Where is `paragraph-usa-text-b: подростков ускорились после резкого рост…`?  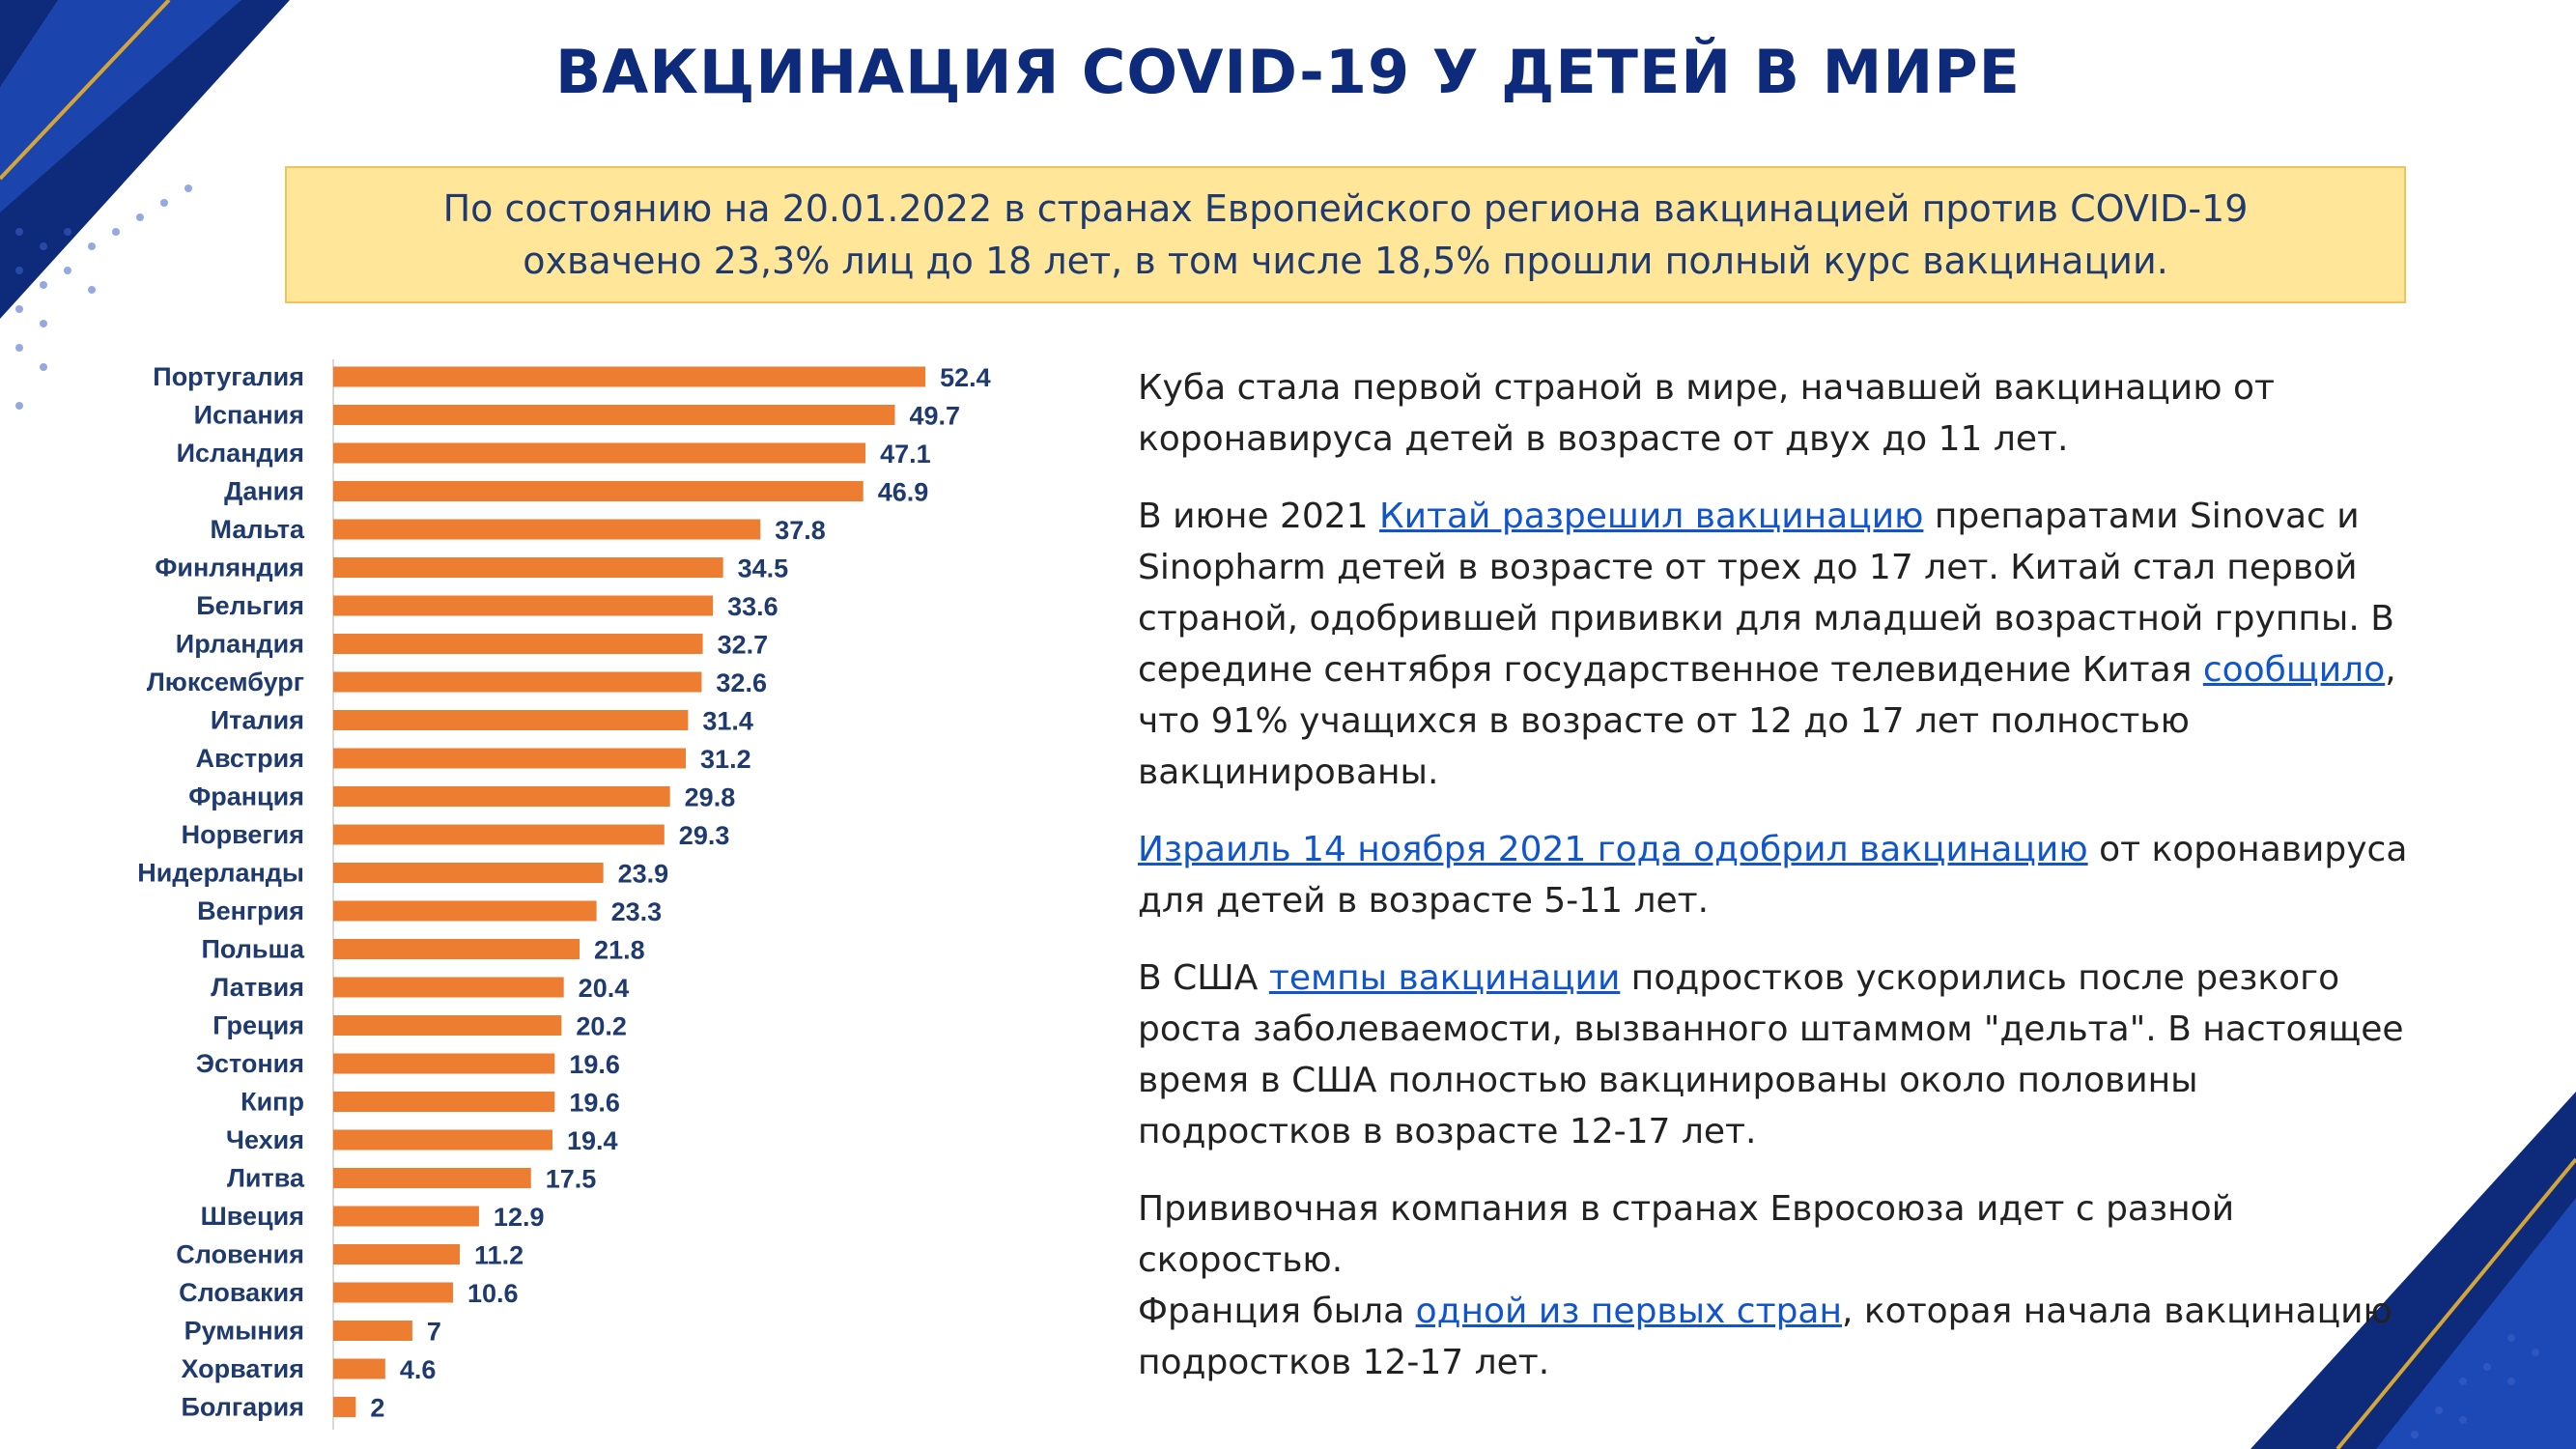
paragraph-usa-text-b: подростков ускорились после резкого рост… is located at coordinates (1771, 1054).